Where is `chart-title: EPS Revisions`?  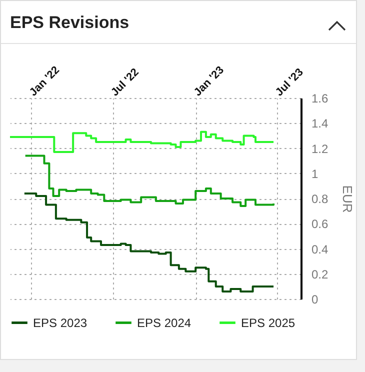 chart-title: EPS Revisions is located at coordinates (70, 23).